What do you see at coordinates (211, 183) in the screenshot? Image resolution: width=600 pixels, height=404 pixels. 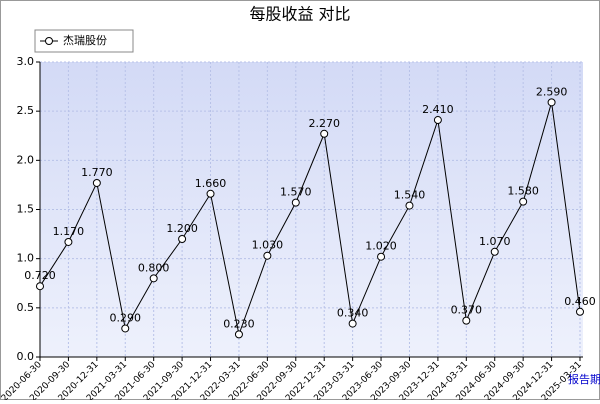 I see `value-label: 1.660` at bounding box center [211, 183].